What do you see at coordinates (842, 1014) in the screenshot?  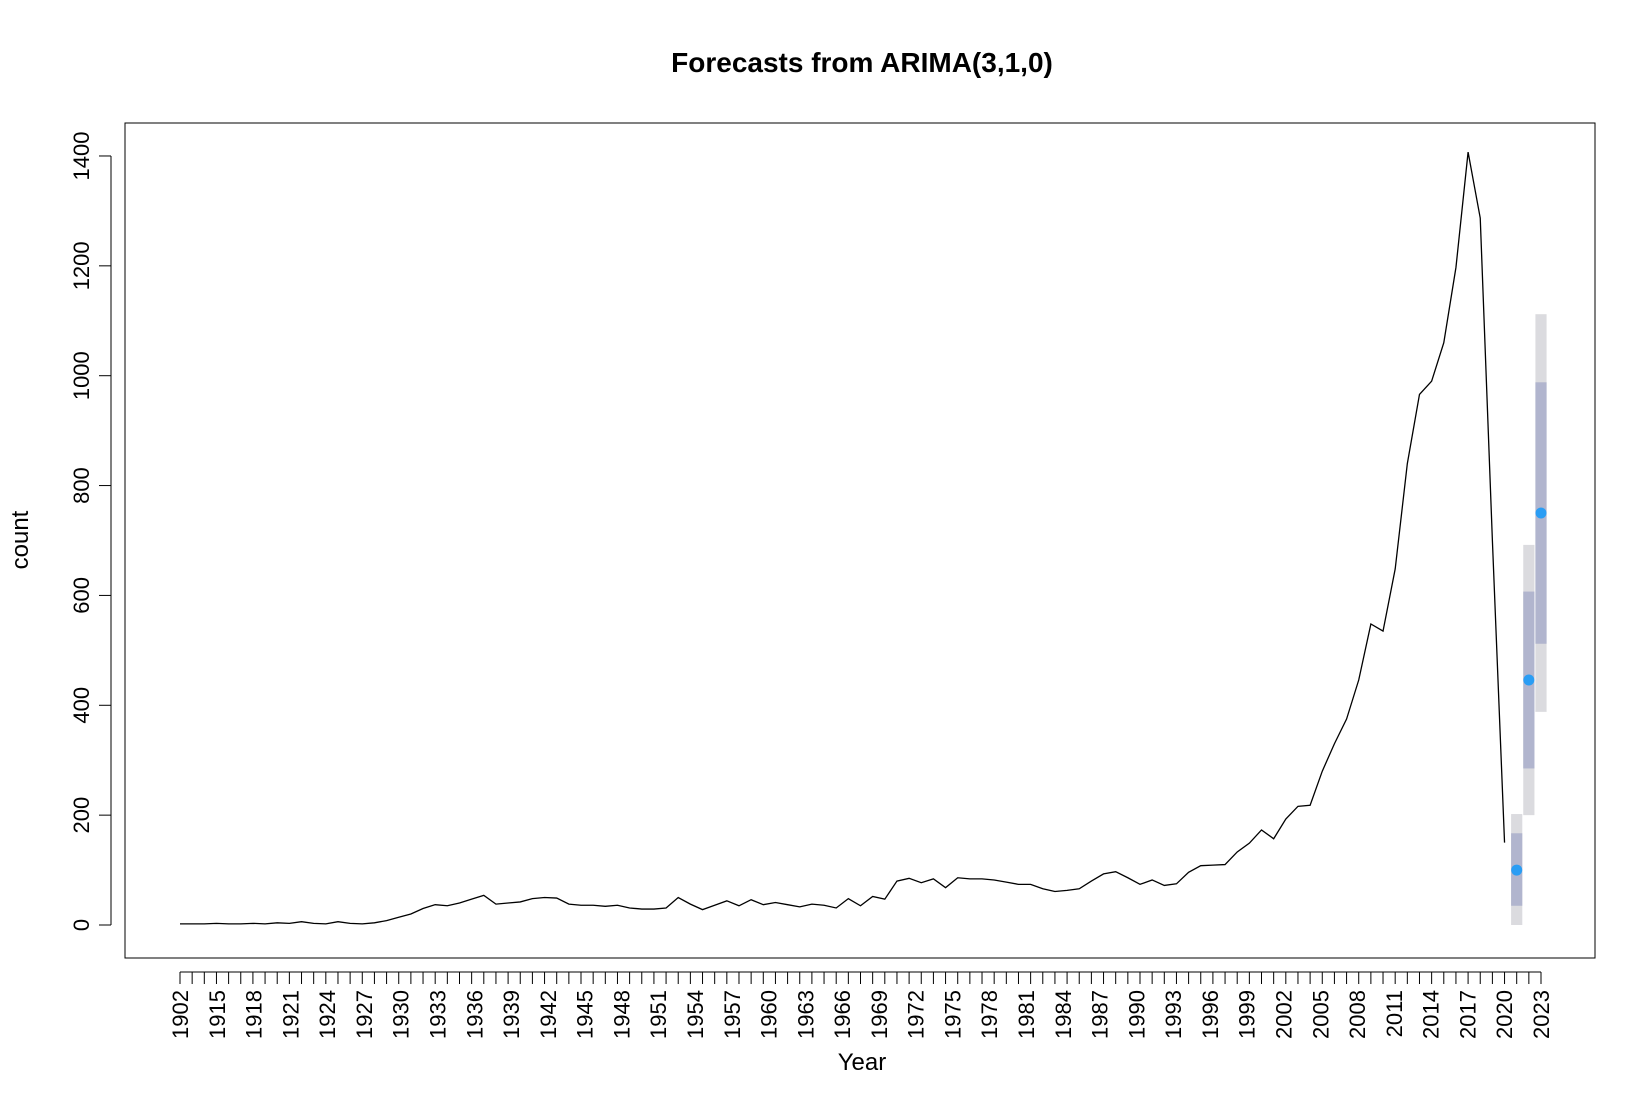 I see `x-tick-label: 1966` at bounding box center [842, 1014].